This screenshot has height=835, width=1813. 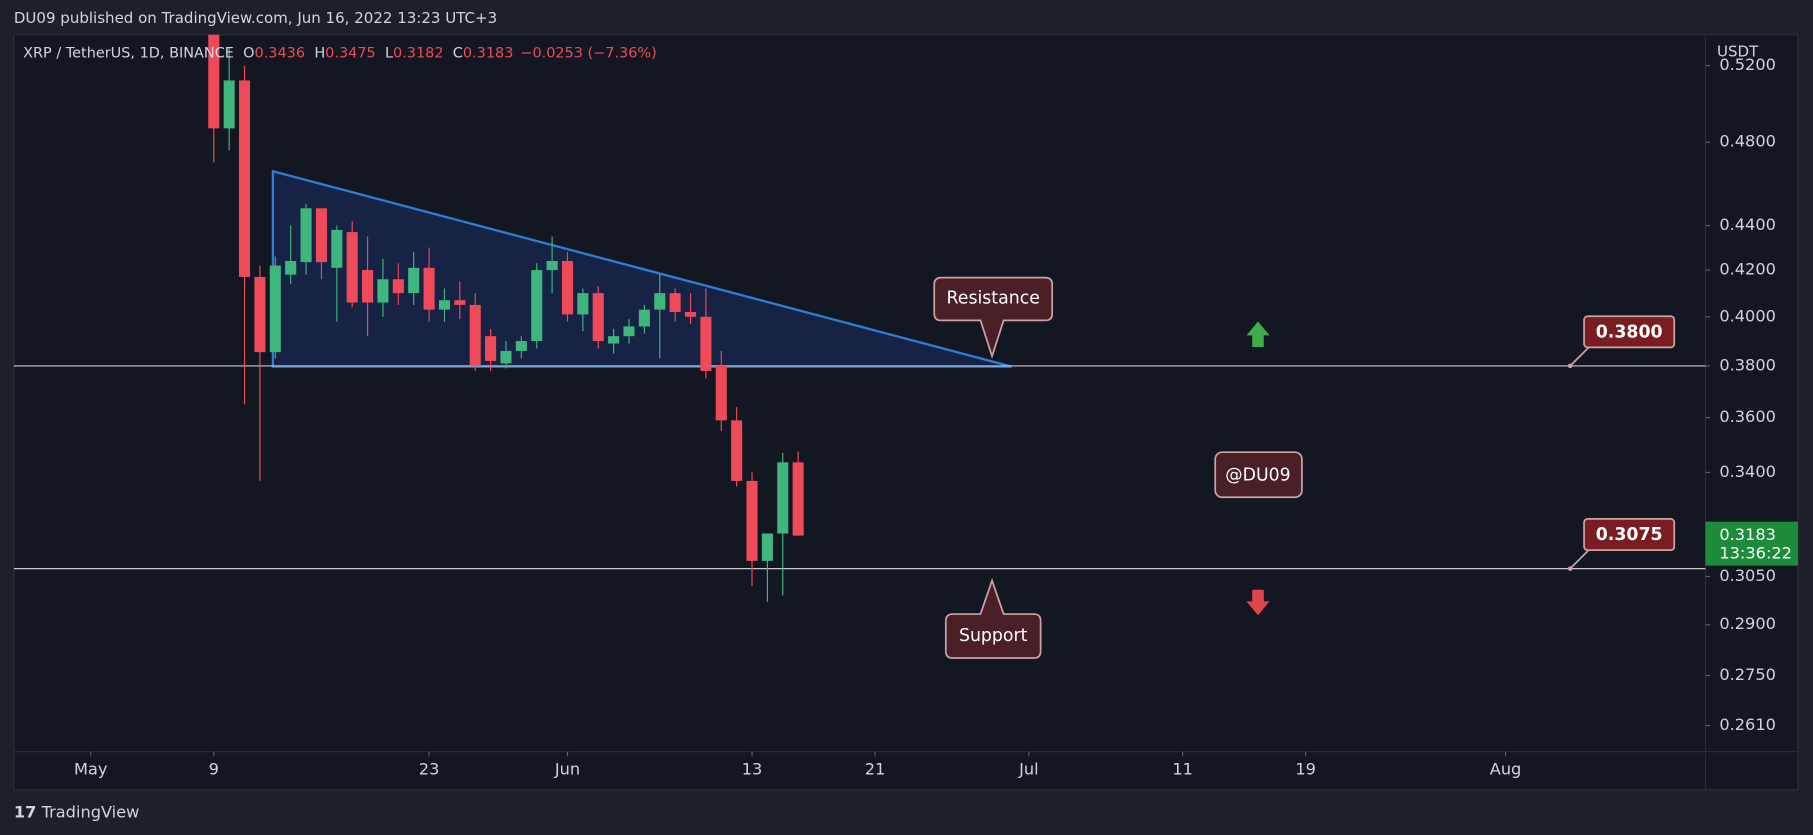 What do you see at coordinates (1258, 334) in the screenshot?
I see `up-arrow` at bounding box center [1258, 334].